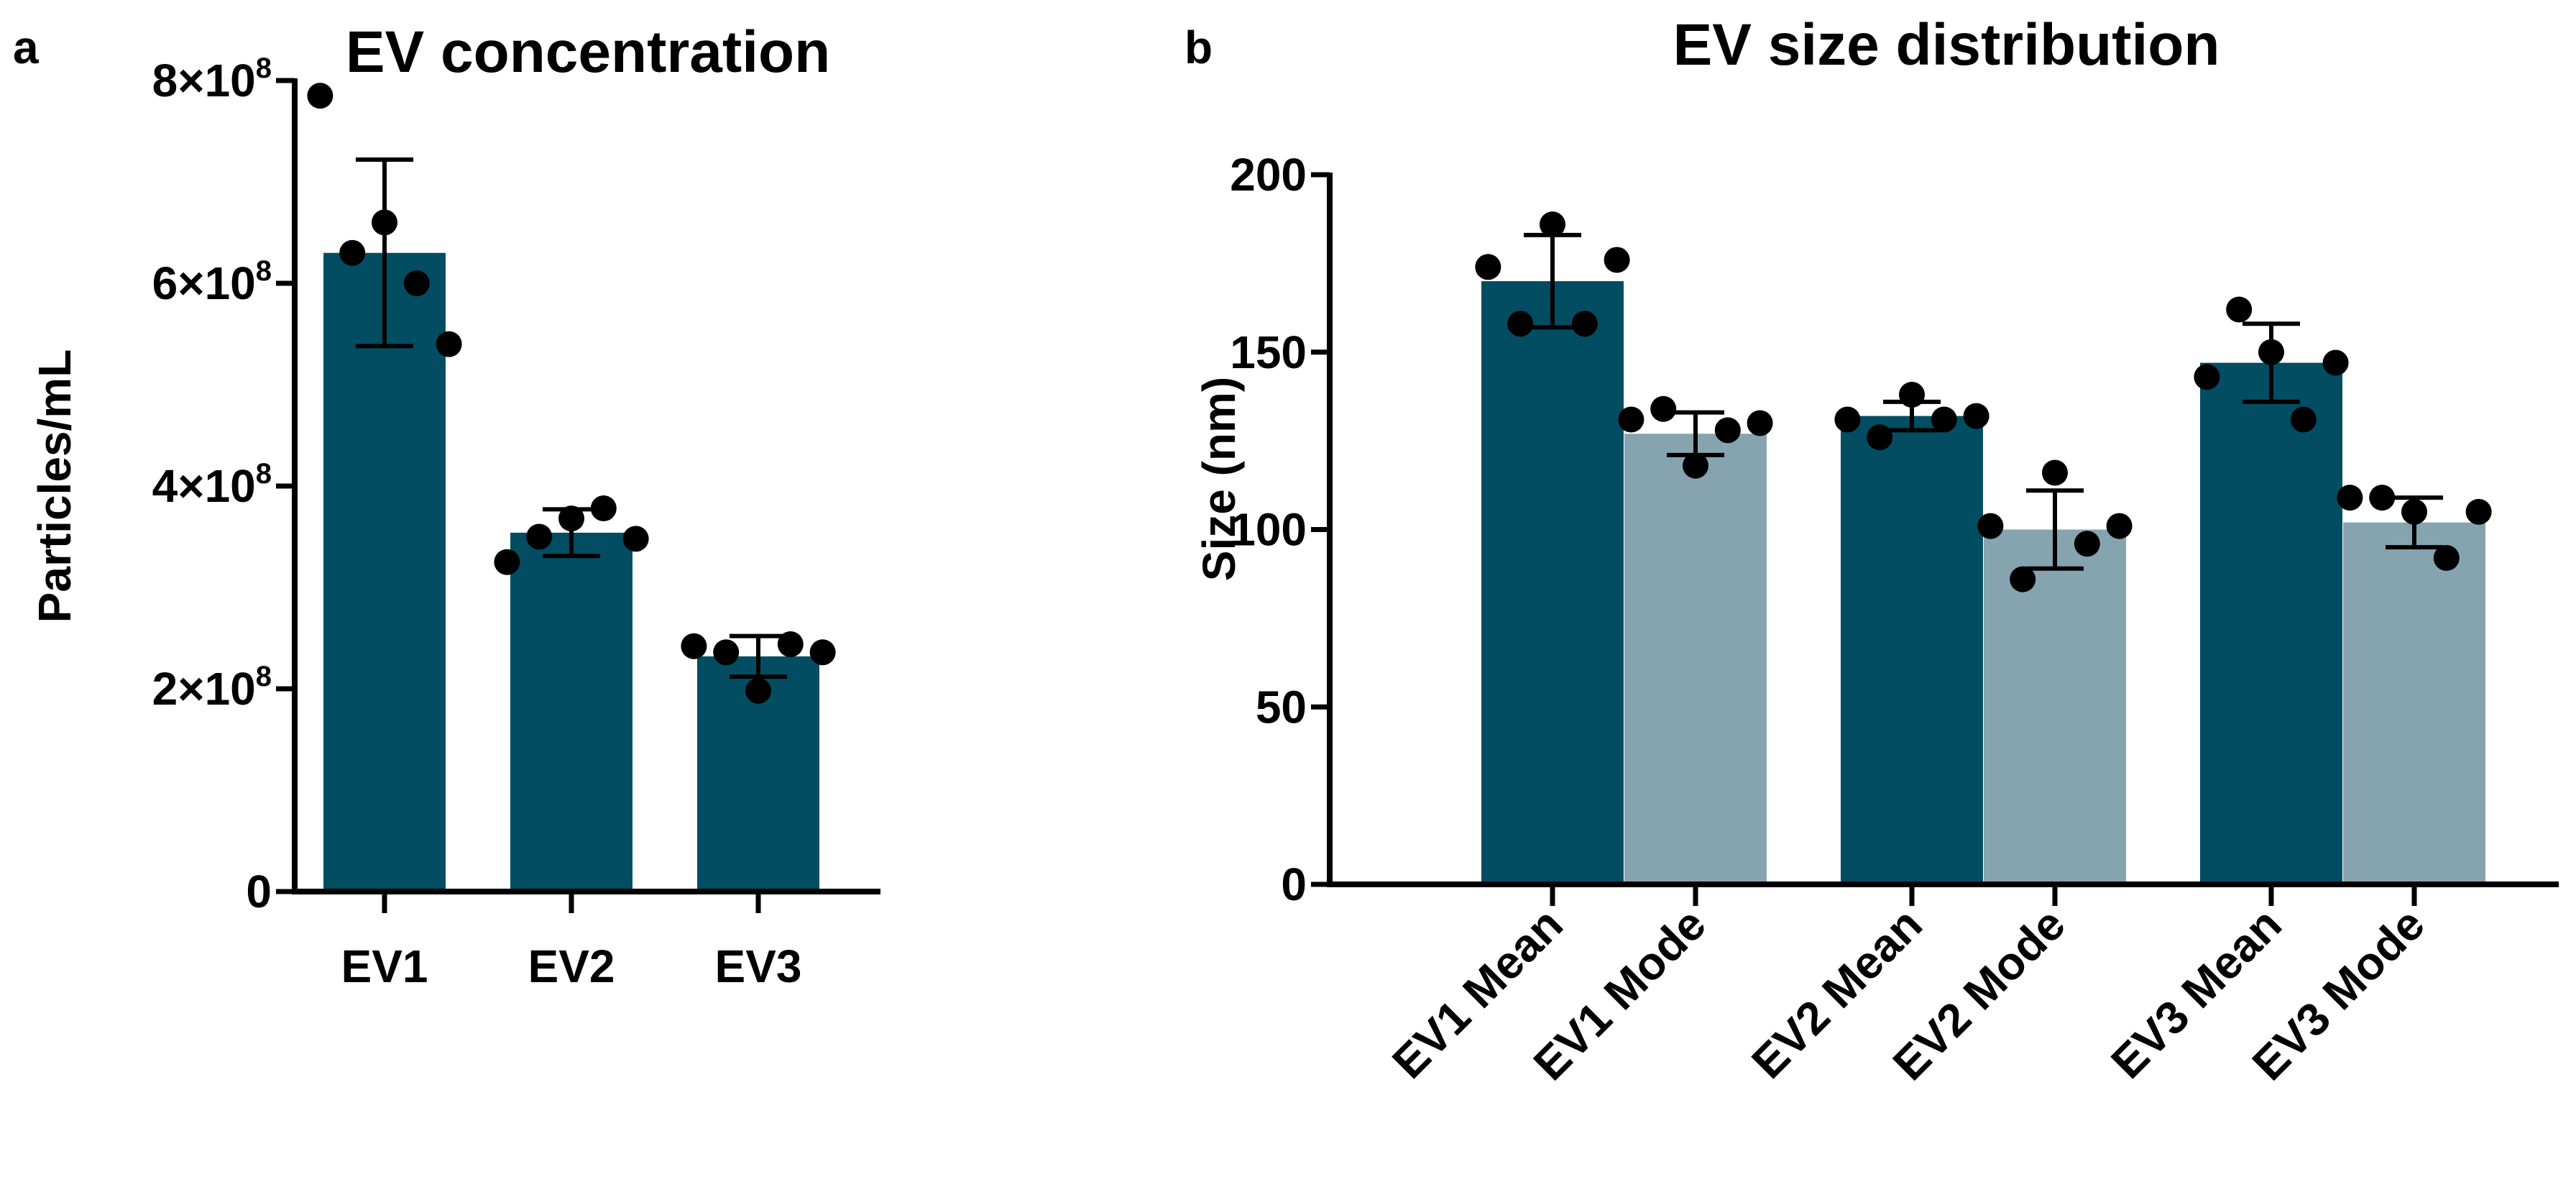 The image size is (2576, 1177). What do you see at coordinates (758, 966) in the screenshot?
I see `a-x-tick-label-2: EV3` at bounding box center [758, 966].